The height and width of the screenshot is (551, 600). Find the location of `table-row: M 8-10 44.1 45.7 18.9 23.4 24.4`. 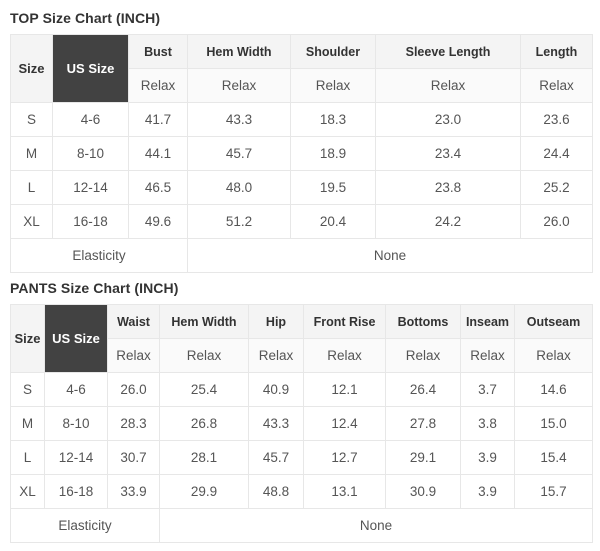

table-row: M 8-10 44.1 45.7 18.9 23.4 24.4 is located at coordinates (301, 153).